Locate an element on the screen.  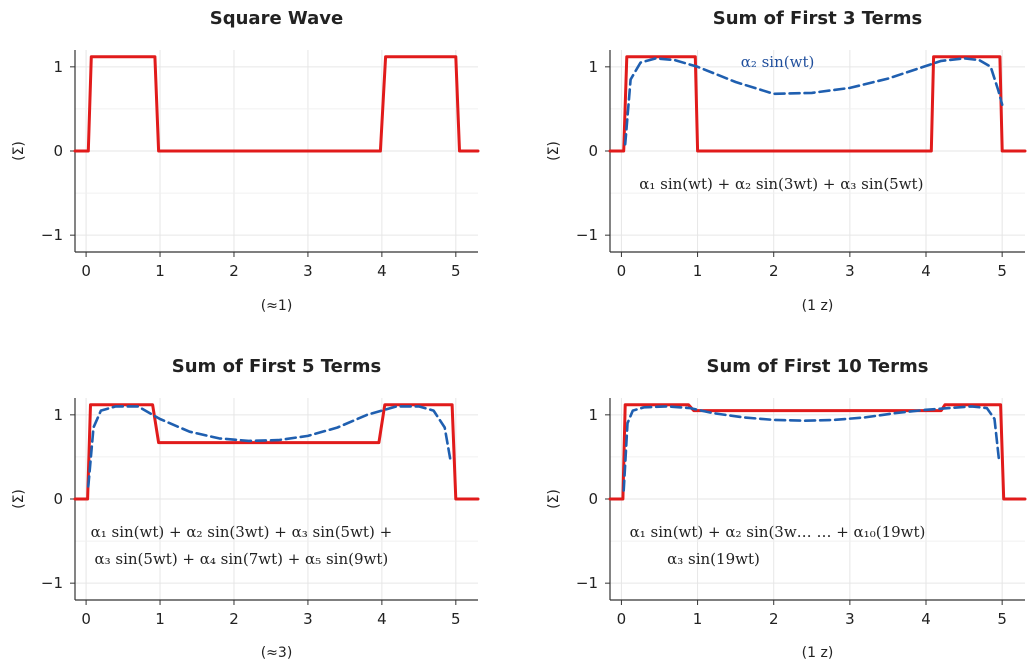
subplot-title: Sum of First 10 Terms is located at coordinates (818, 366).